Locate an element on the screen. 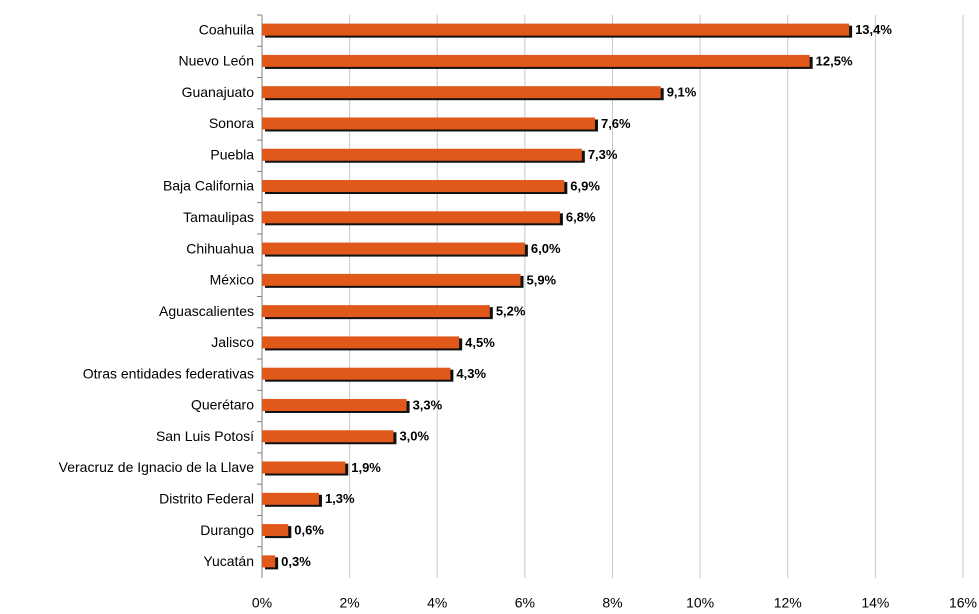 The image size is (979, 614). y-tick-label: San Luis Potosí is located at coordinates (205, 436).